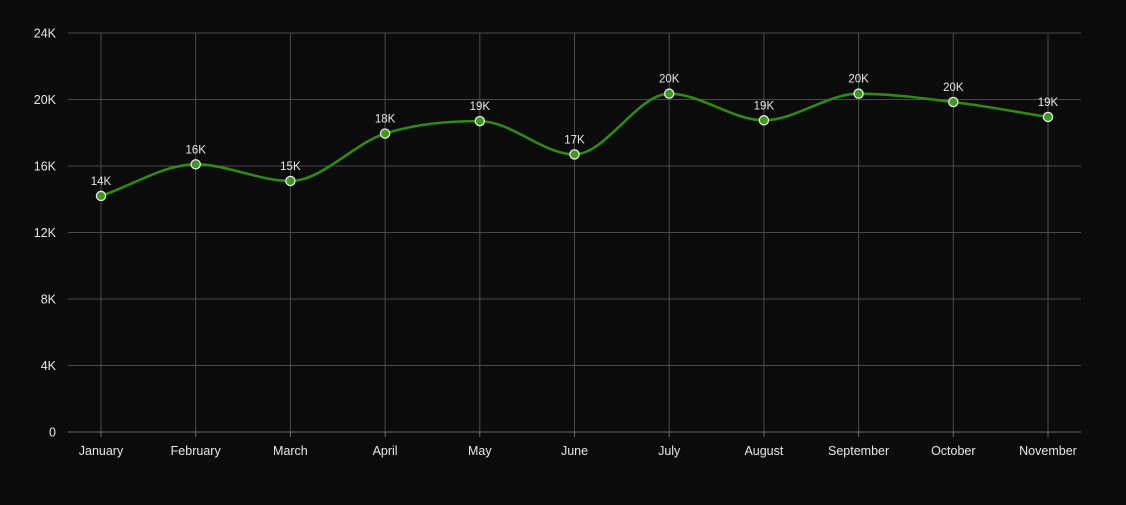 The height and width of the screenshot is (505, 1126). What do you see at coordinates (574, 140) in the screenshot?
I see `data-label: 17K` at bounding box center [574, 140].